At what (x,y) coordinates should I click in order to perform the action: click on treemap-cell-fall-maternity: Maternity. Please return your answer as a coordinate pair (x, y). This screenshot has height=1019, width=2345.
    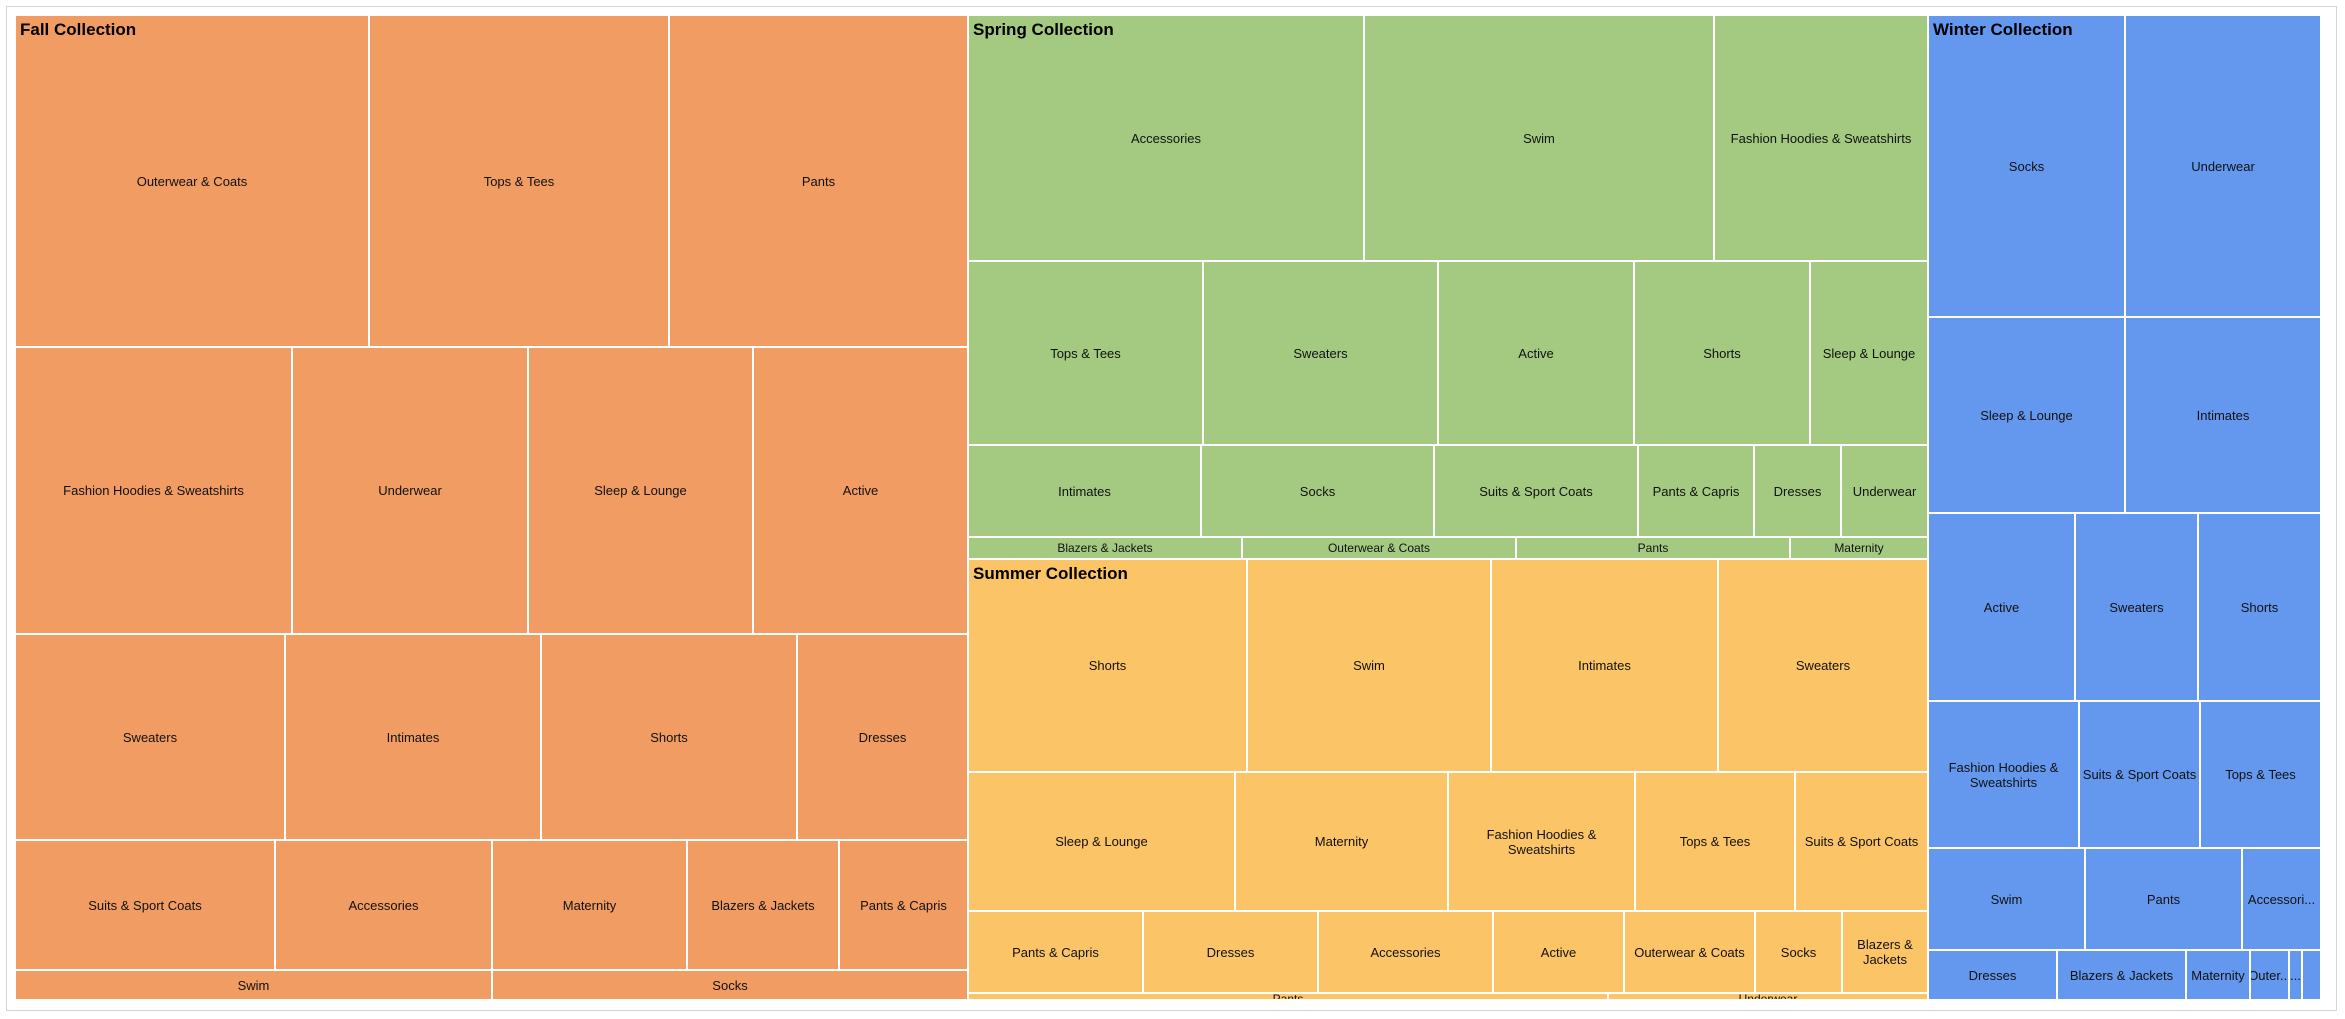
    Looking at the image, I should click on (589, 905).